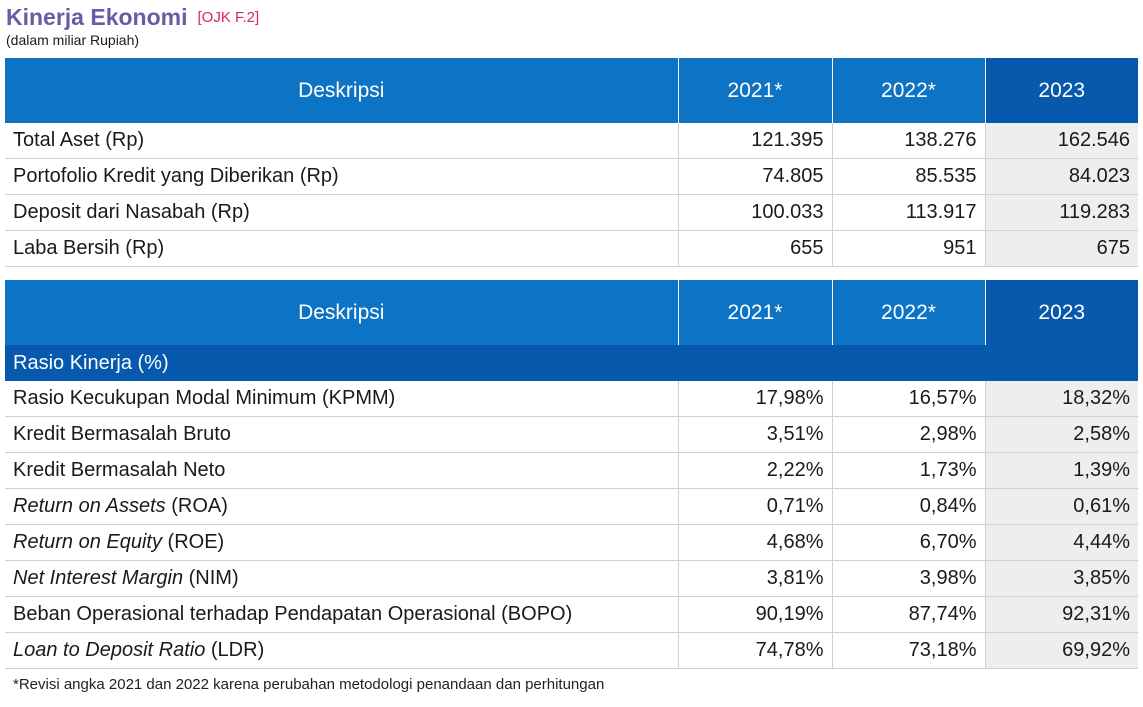 The image size is (1143, 707). Describe the element at coordinates (908, 650) in the screenshot. I see `cell-2022: 73,18%` at that location.